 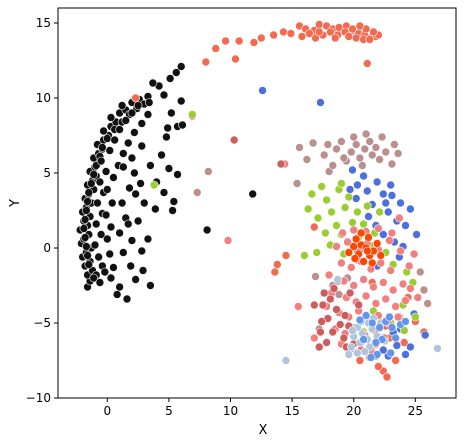 I want to click on x-tick-label: 25, so click(x=415, y=411).